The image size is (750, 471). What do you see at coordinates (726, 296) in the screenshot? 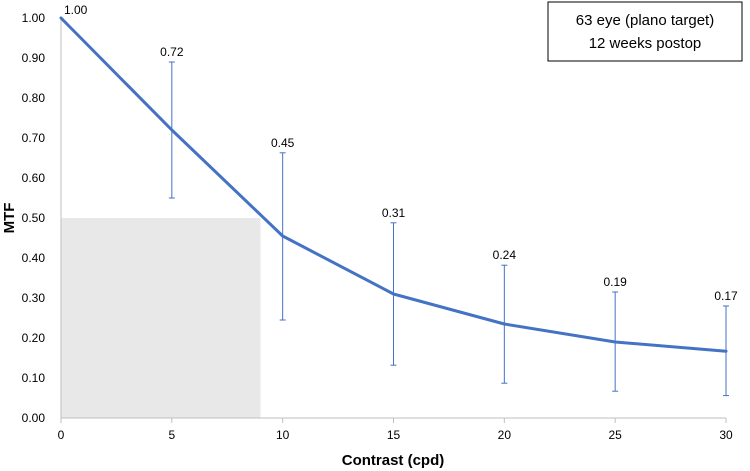
I see `data-label: 0.17` at bounding box center [726, 296].